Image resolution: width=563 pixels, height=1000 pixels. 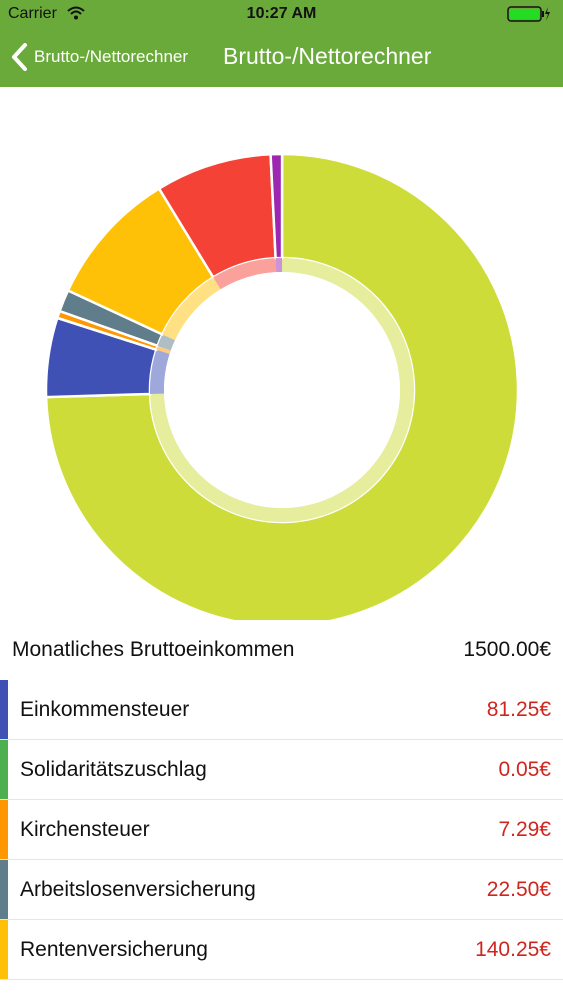 What do you see at coordinates (113, 769) in the screenshot?
I see `list-item-label: Solidaritätszuschlag` at bounding box center [113, 769].